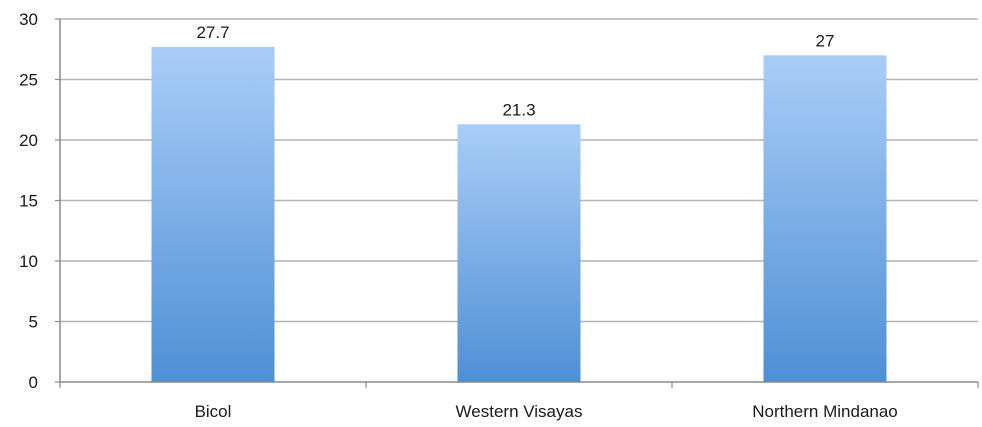 Image resolution: width=982 pixels, height=427 pixels. What do you see at coordinates (519, 253) in the screenshot?
I see `bar-western-visayas` at bounding box center [519, 253].